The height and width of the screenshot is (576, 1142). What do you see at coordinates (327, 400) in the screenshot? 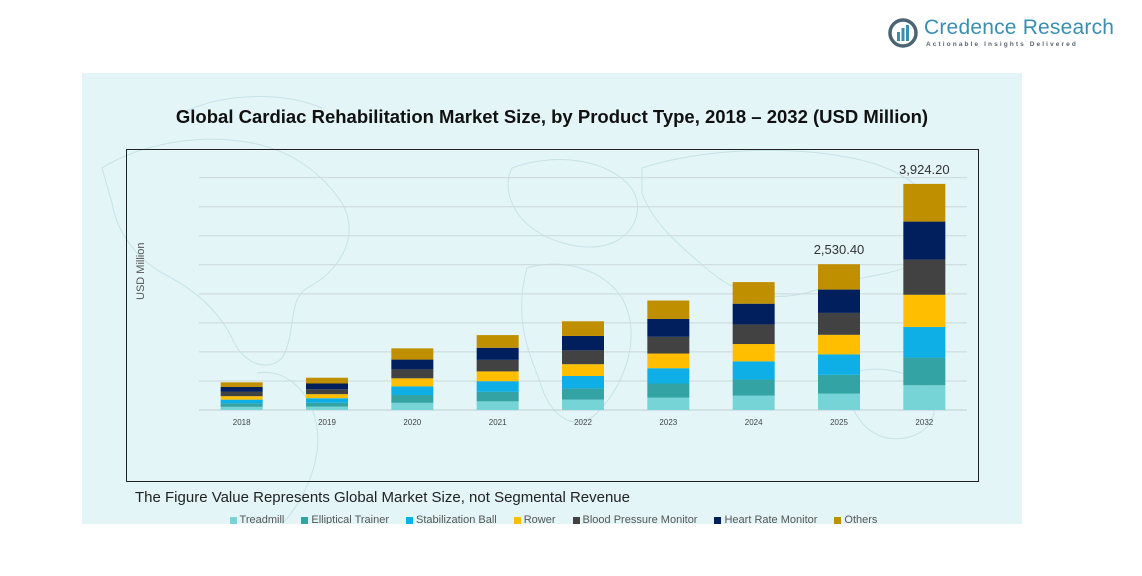
I see `bar-segment-stabilization-ball-2019` at bounding box center [327, 400].